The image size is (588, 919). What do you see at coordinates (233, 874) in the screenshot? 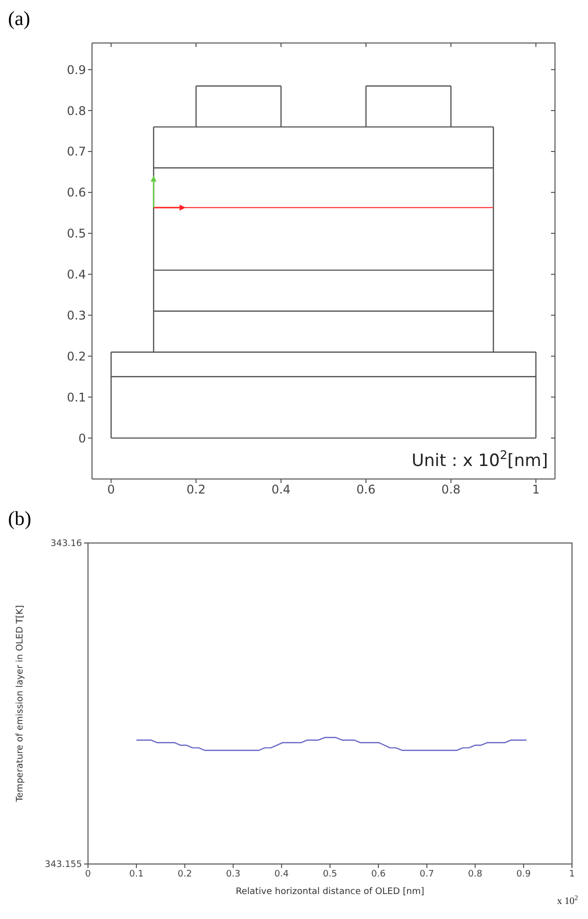
I see `x-tick-label: 0.3` at bounding box center [233, 874].